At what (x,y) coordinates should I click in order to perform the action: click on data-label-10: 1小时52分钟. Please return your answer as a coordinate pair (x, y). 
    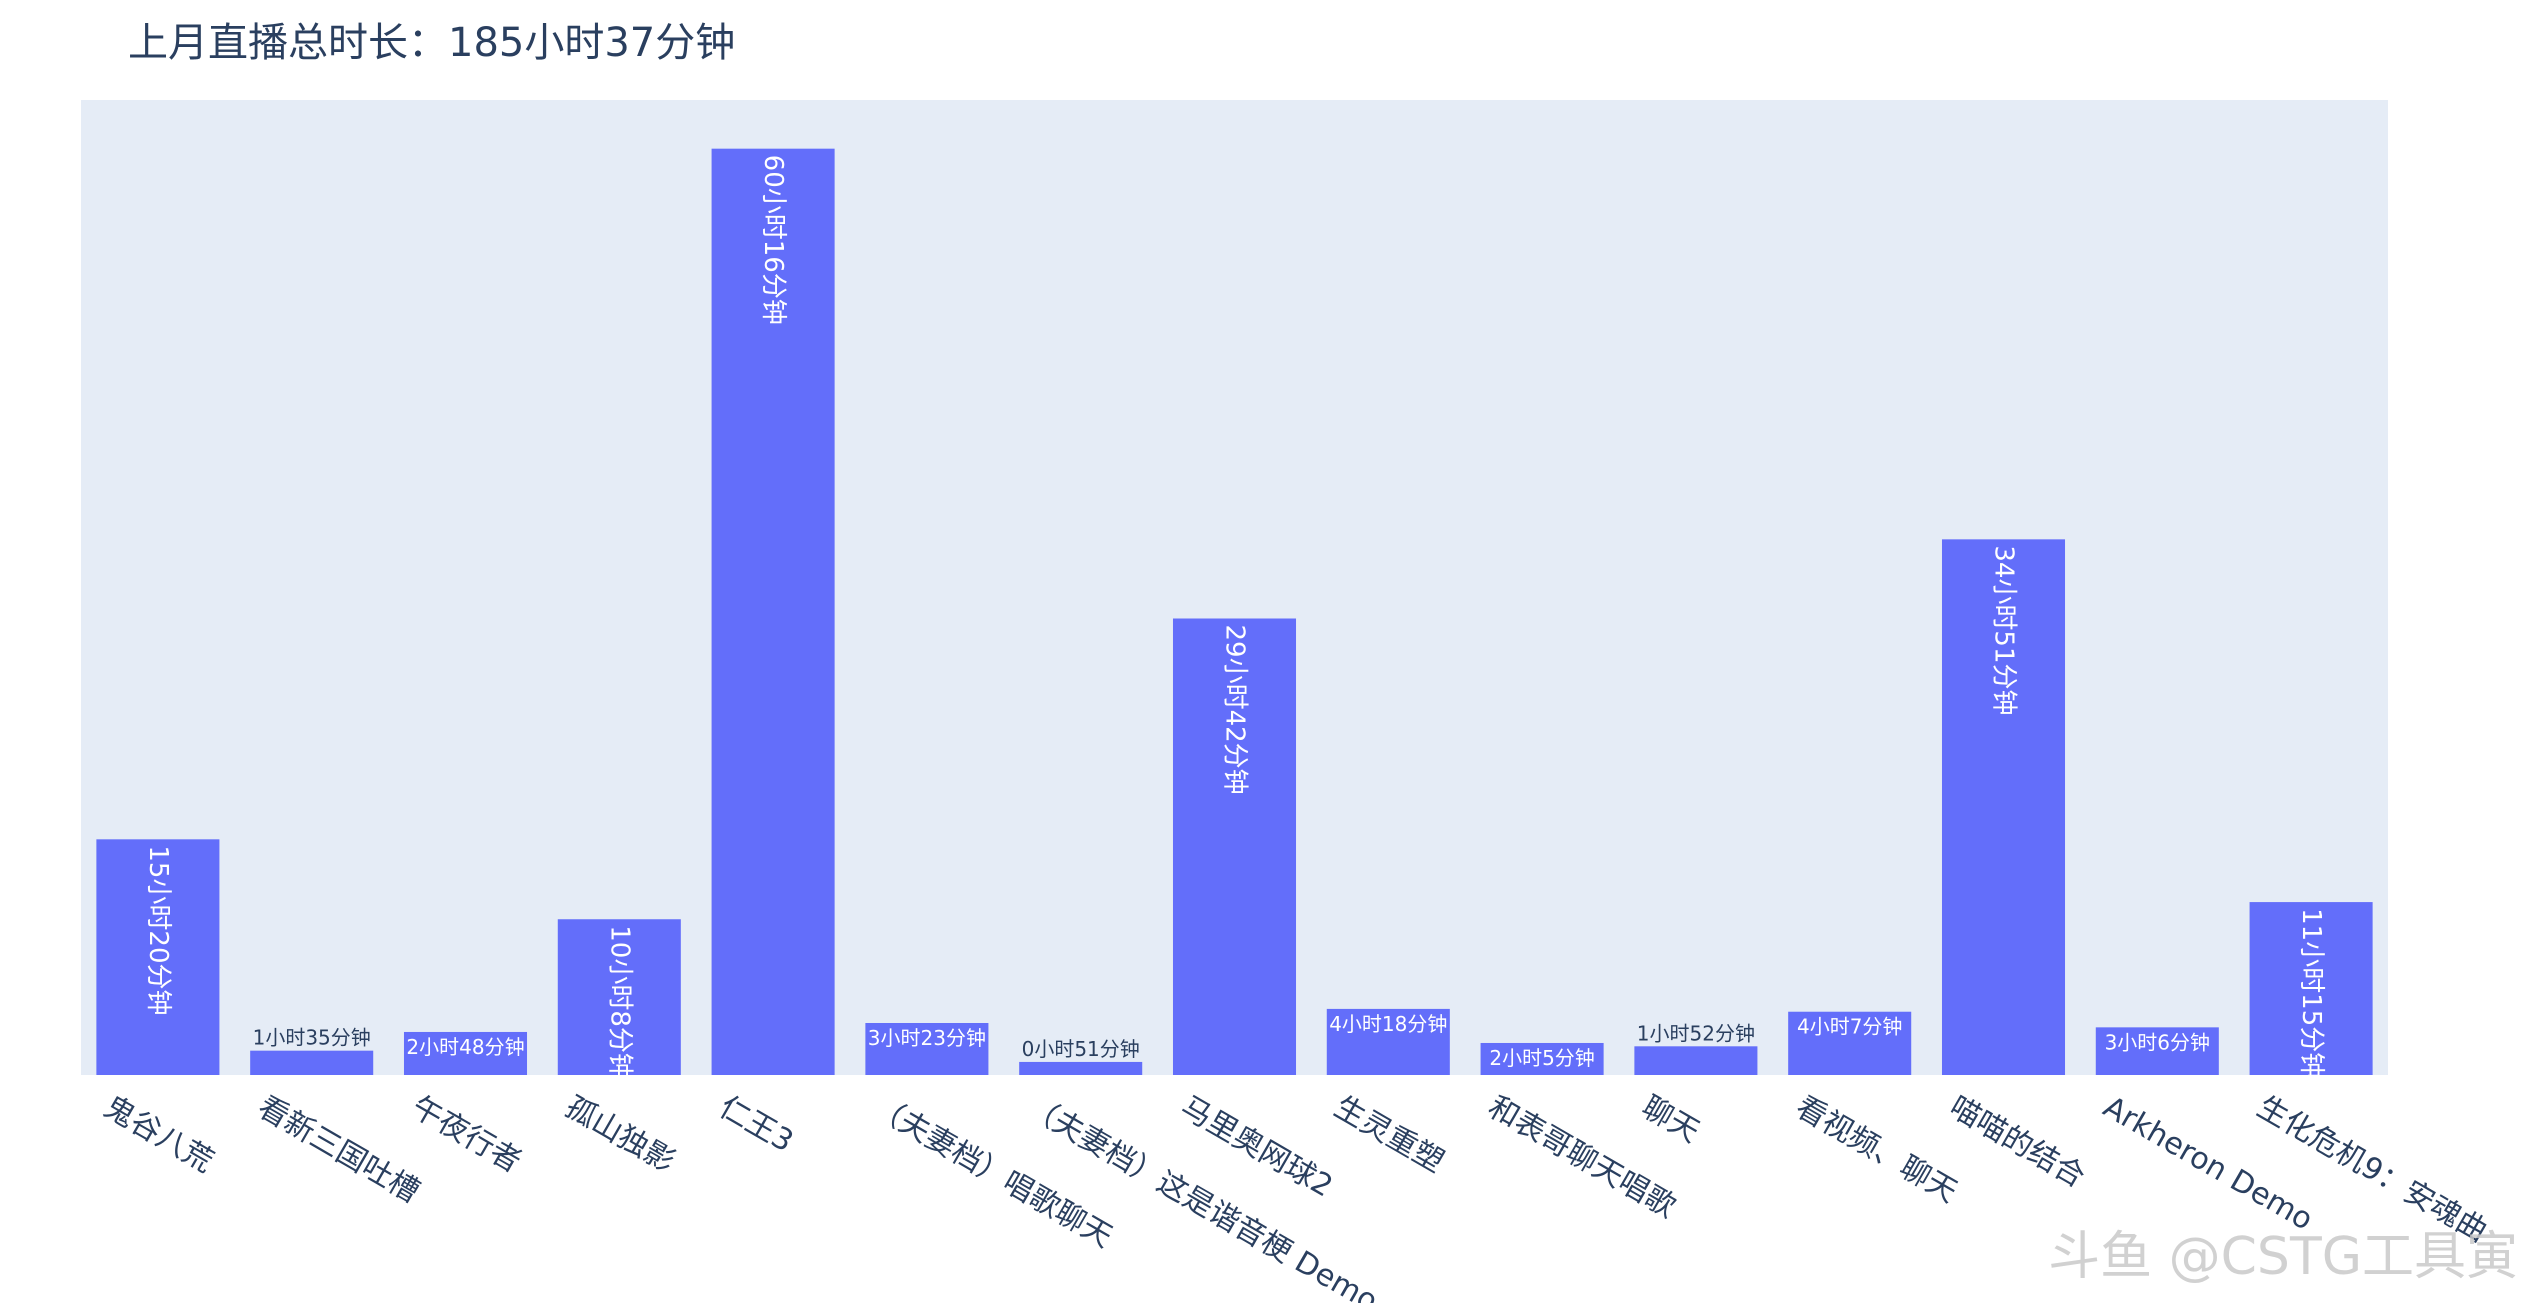
    Looking at the image, I should click on (1696, 1033).